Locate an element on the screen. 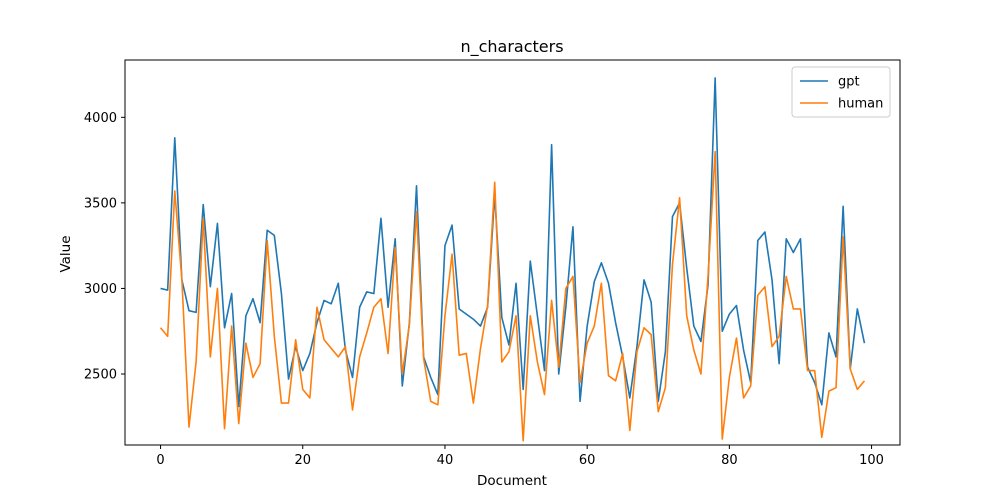  x-tick-label: 0 is located at coordinates (160, 460).